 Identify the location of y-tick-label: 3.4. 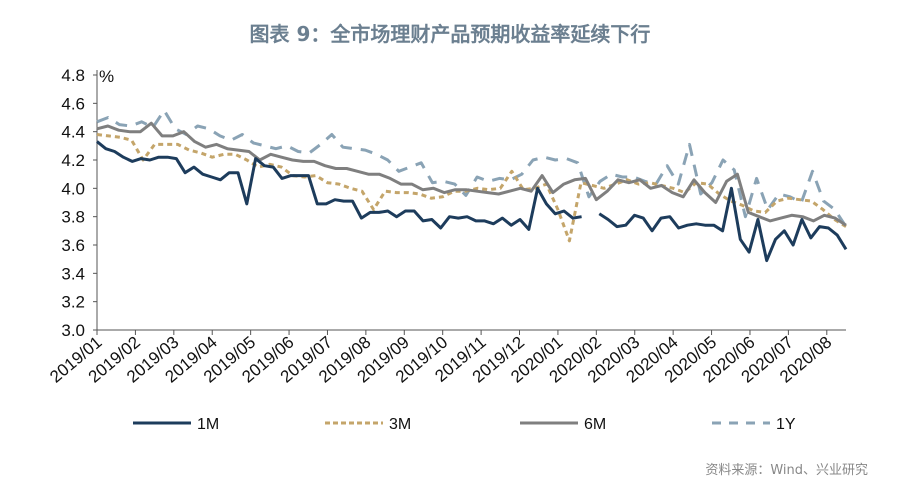
(73, 273).